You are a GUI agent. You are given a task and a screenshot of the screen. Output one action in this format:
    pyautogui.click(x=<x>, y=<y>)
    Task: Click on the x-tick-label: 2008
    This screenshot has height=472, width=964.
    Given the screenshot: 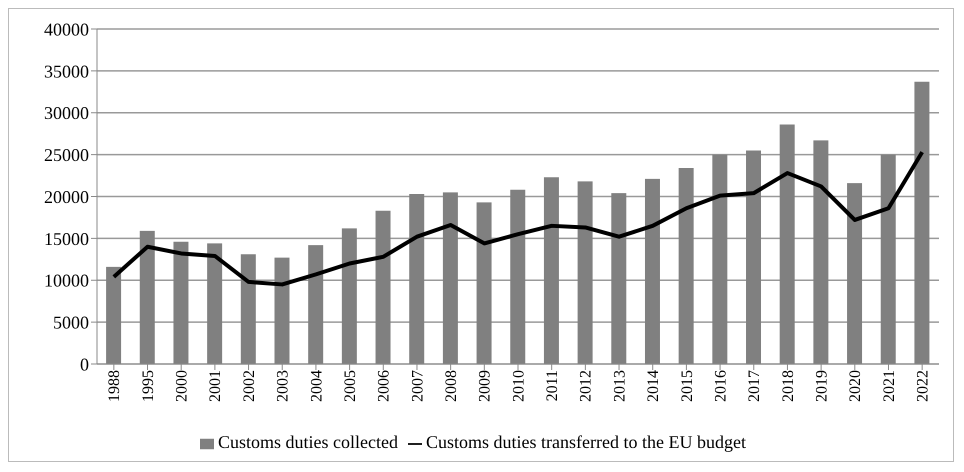 What is the action you would take?
    pyautogui.click(x=451, y=386)
    